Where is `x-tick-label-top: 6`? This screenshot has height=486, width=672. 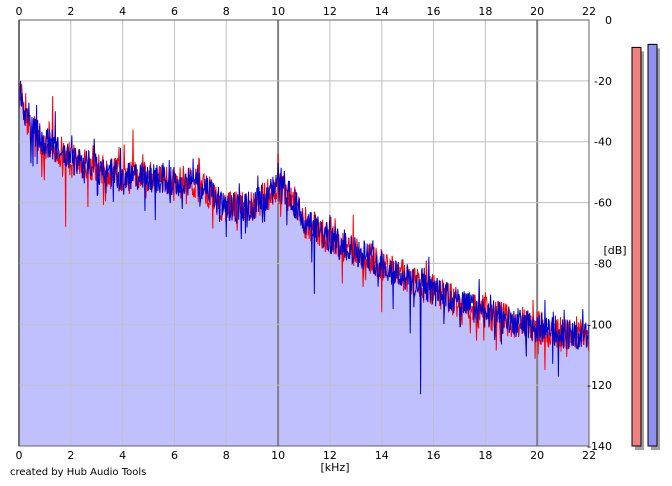 x-tick-label-top: 6 is located at coordinates (174, 11).